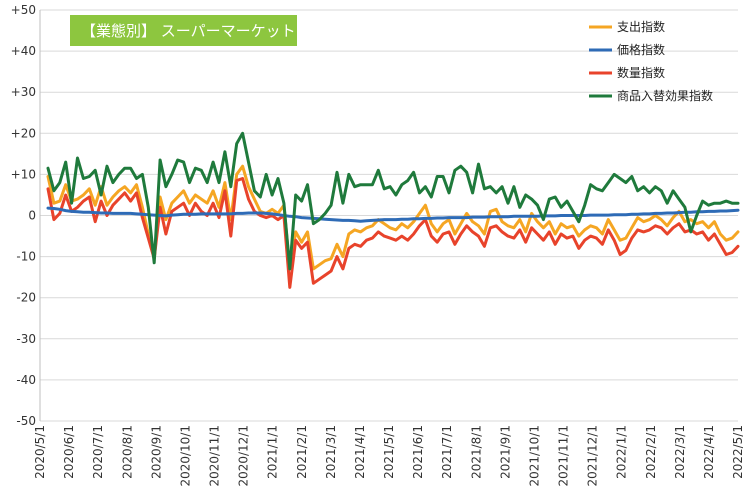 The width and height of the screenshot is (743, 498). I want to click on x-tick-label: 2022/2/1, so click(651, 452).